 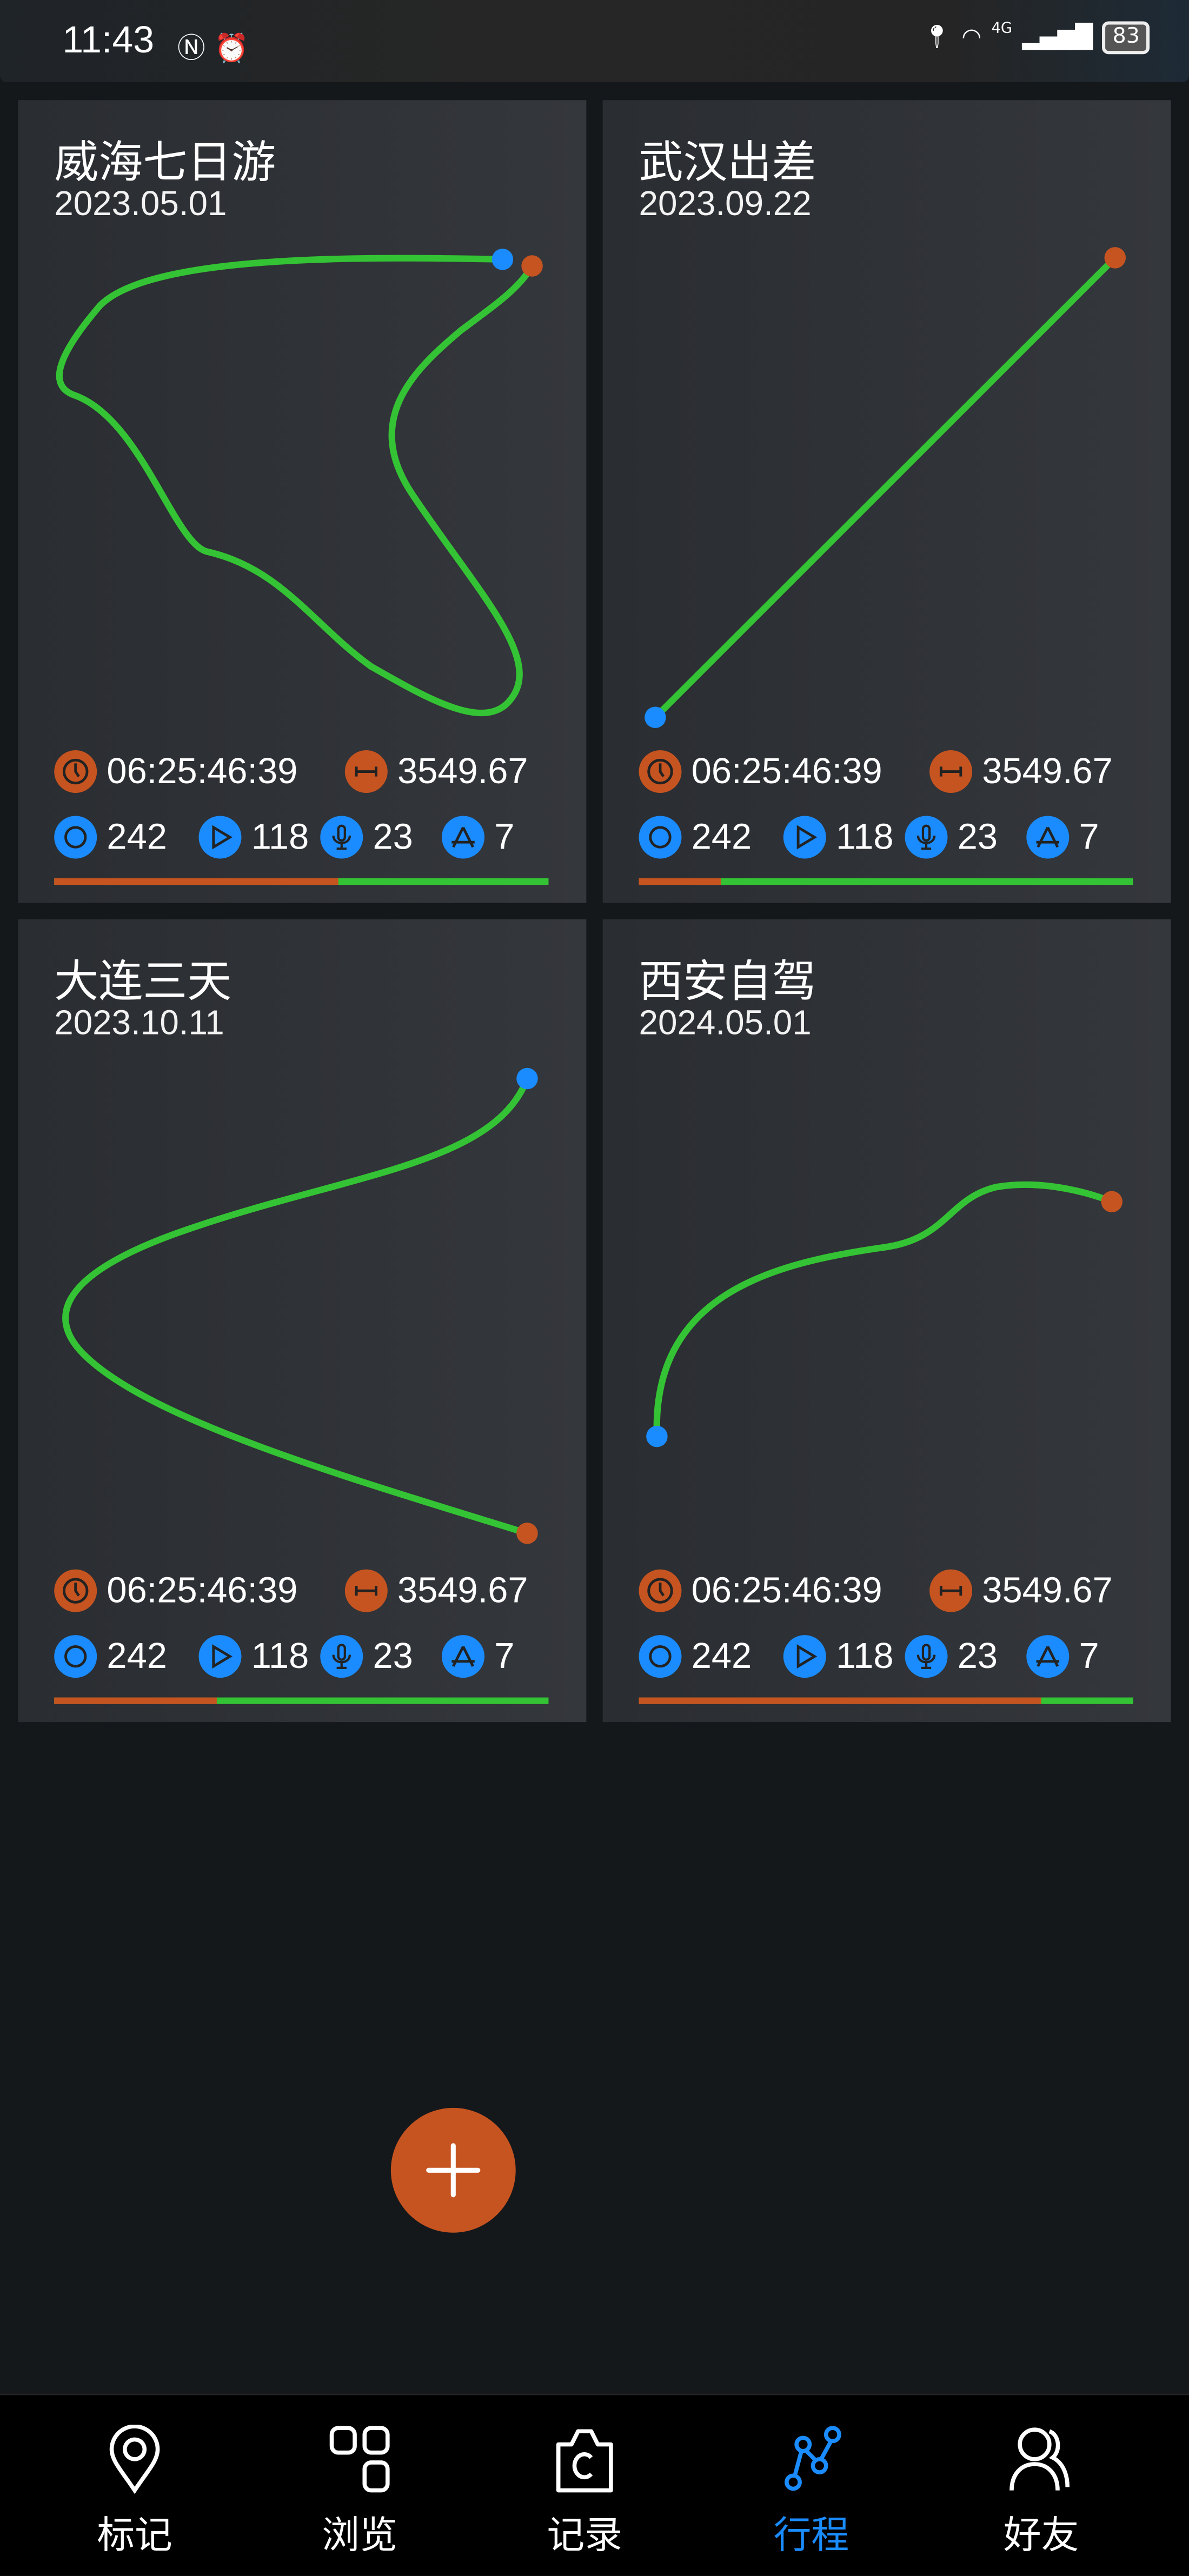 What do you see at coordinates (1057, 38) in the screenshot?
I see `signal-icon: ▂▄▆█` at bounding box center [1057, 38].